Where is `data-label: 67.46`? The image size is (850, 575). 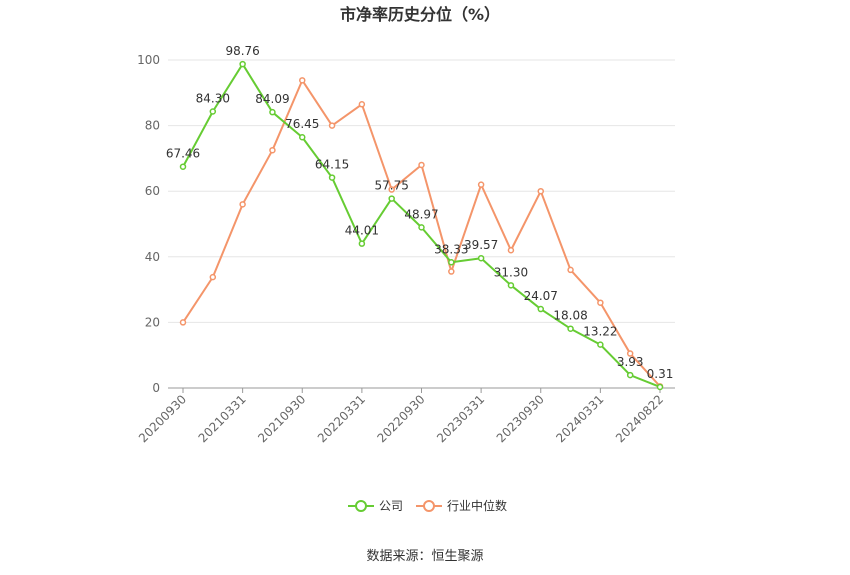
data-label: 67.46 is located at coordinates (183, 154).